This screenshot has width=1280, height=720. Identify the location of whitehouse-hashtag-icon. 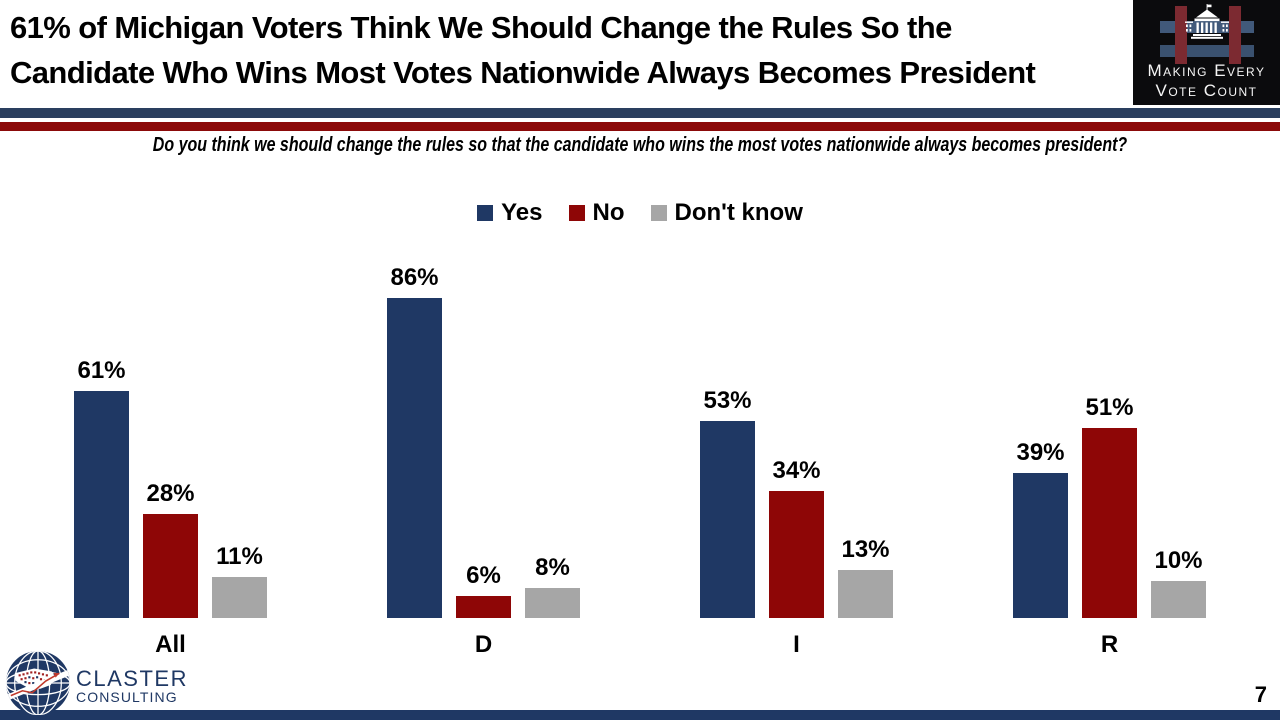
(1206, 34).